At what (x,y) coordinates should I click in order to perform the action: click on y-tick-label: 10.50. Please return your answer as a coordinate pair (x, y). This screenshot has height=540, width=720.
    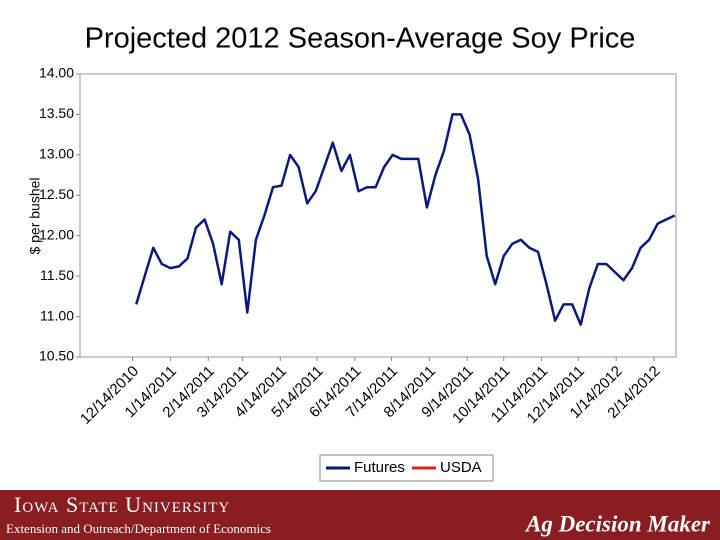
    Looking at the image, I should click on (56, 356).